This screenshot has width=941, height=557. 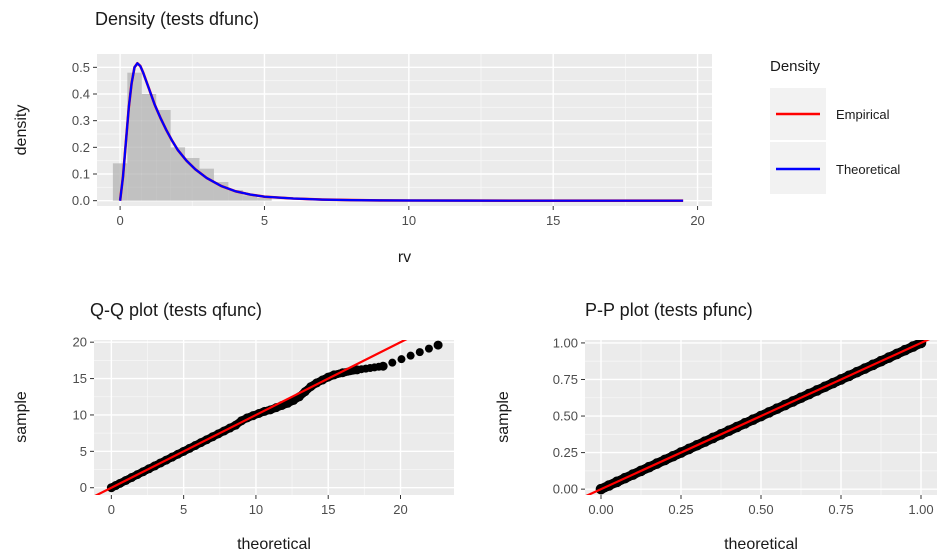 What do you see at coordinates (409, 220) in the screenshot?
I see `density-x-tick-label: 10` at bounding box center [409, 220].